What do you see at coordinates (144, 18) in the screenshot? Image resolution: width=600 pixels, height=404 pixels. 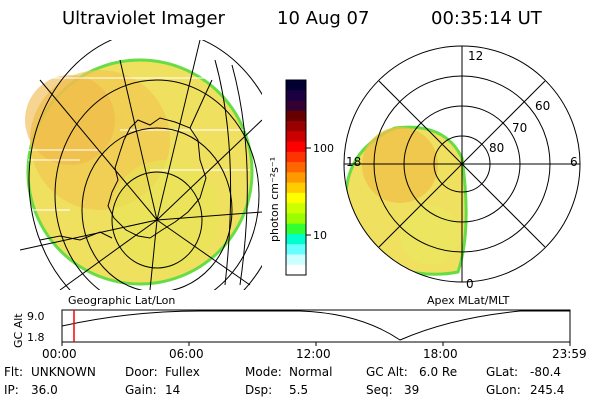 I see `app-title: Ultraviolet Imager` at bounding box center [144, 18].